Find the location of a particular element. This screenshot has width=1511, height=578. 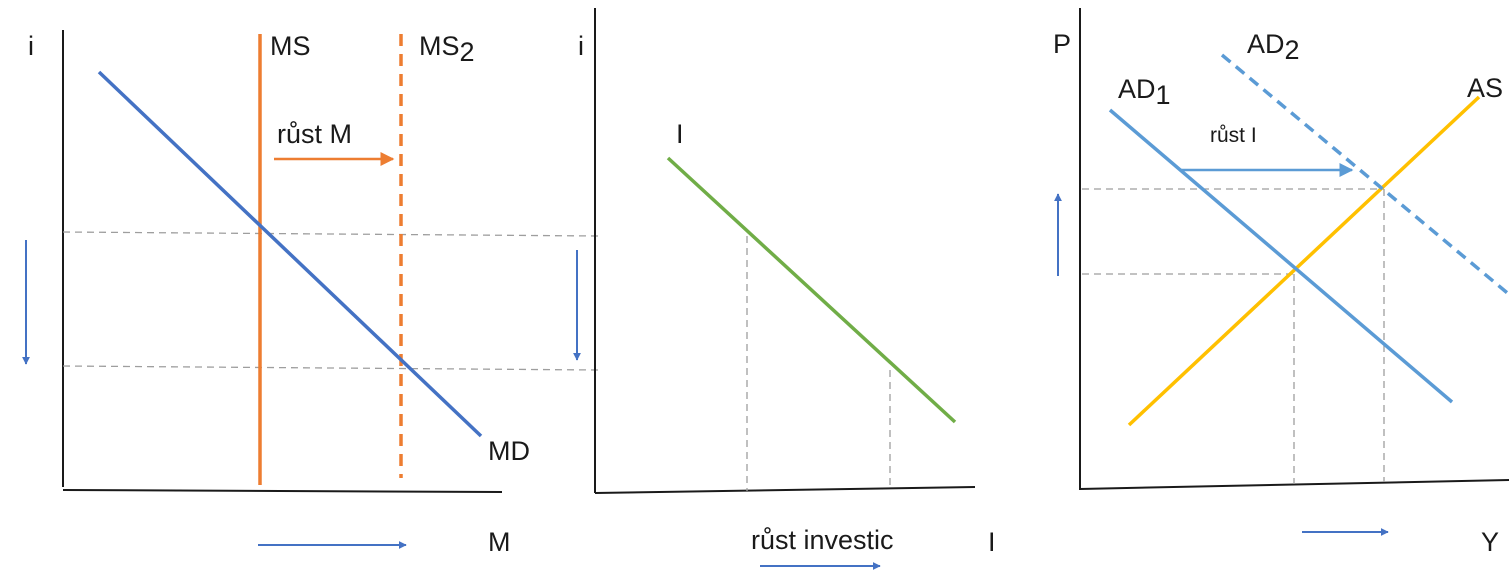

ad2-label-sub: 2 is located at coordinates (1292, 50).